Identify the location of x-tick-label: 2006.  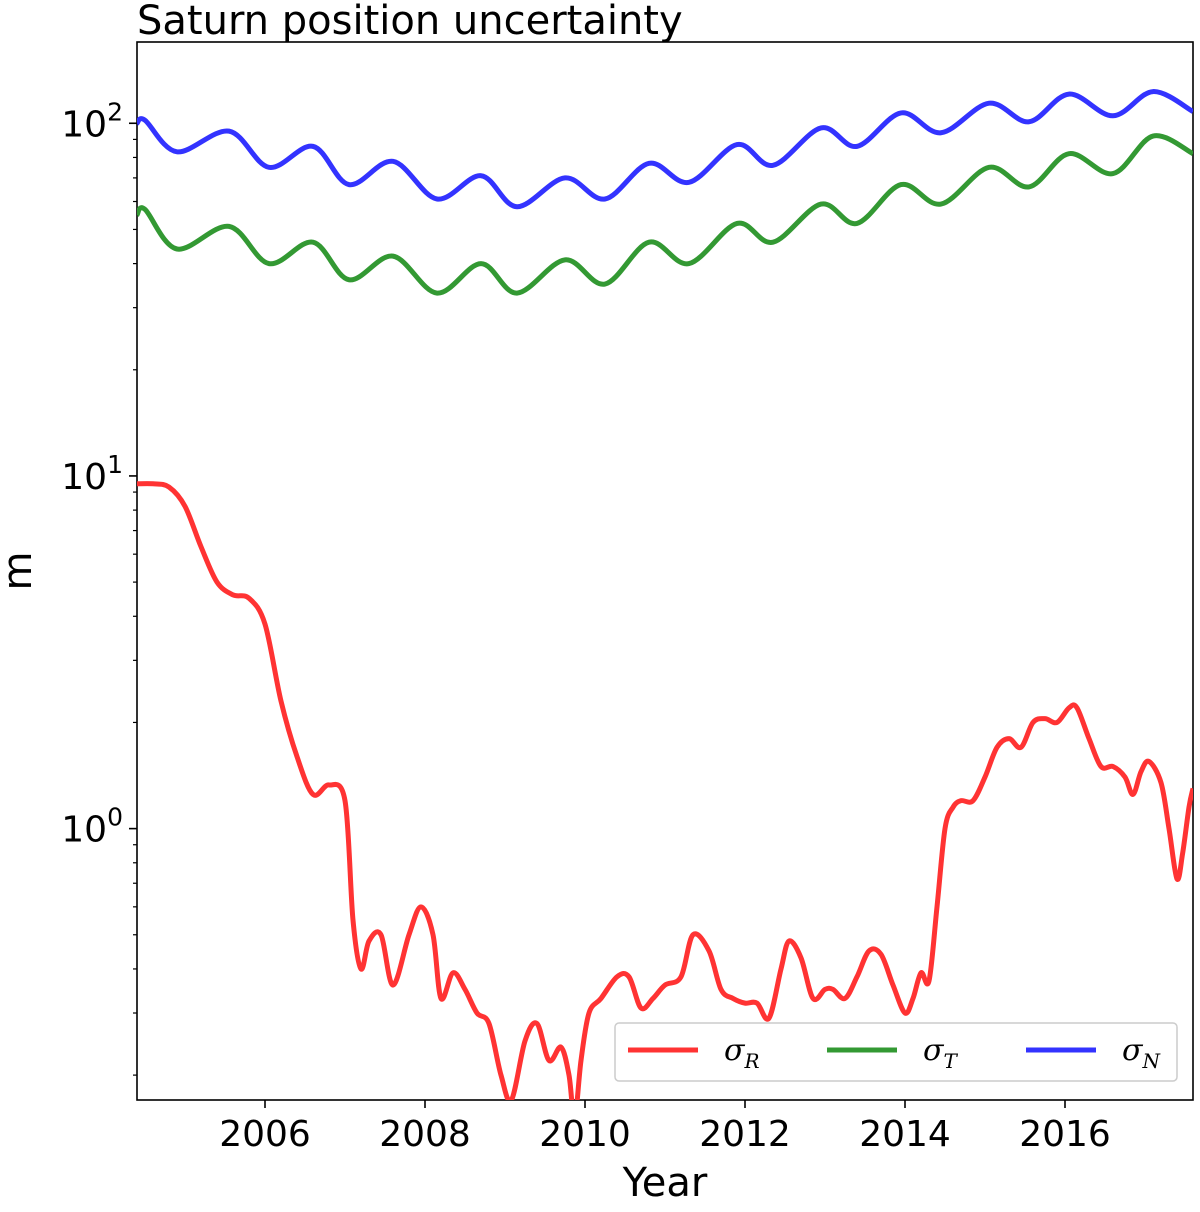
(265, 1134).